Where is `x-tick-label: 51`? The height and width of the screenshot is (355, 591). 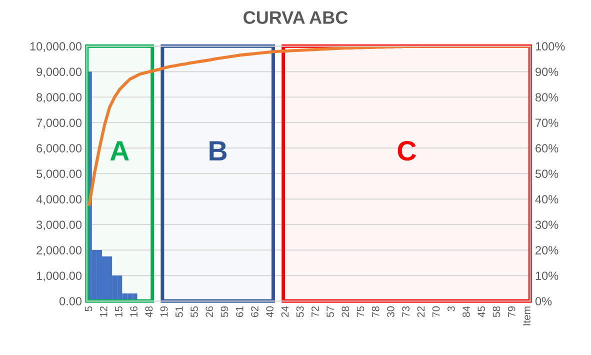
x-tick-label: 51 is located at coordinates (179, 312).